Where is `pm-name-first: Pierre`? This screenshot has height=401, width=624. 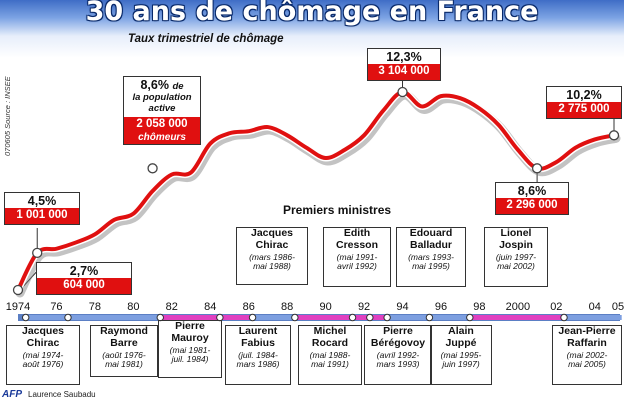
pm-name-first: Pierre is located at coordinates (190, 326).